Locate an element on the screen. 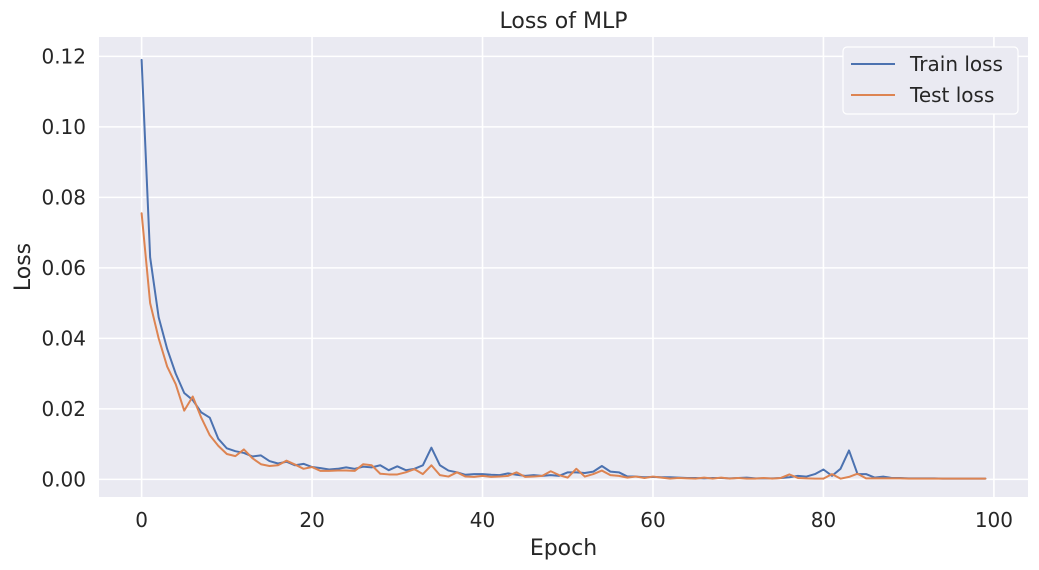 The height and width of the screenshot is (570, 1039). y-tick-label: 0.08 is located at coordinates (63, 197).